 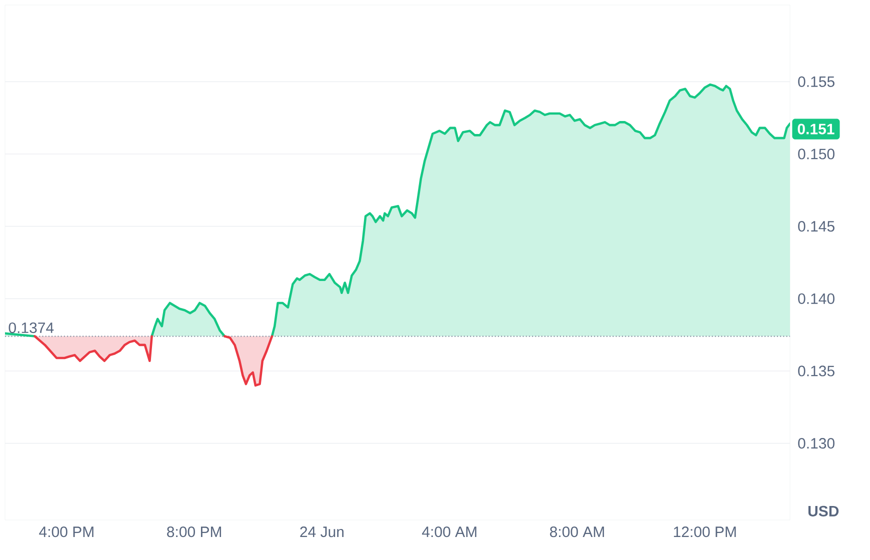 What do you see at coordinates (322, 532) in the screenshot?
I see `x-tick-label: 24 Jun` at bounding box center [322, 532].